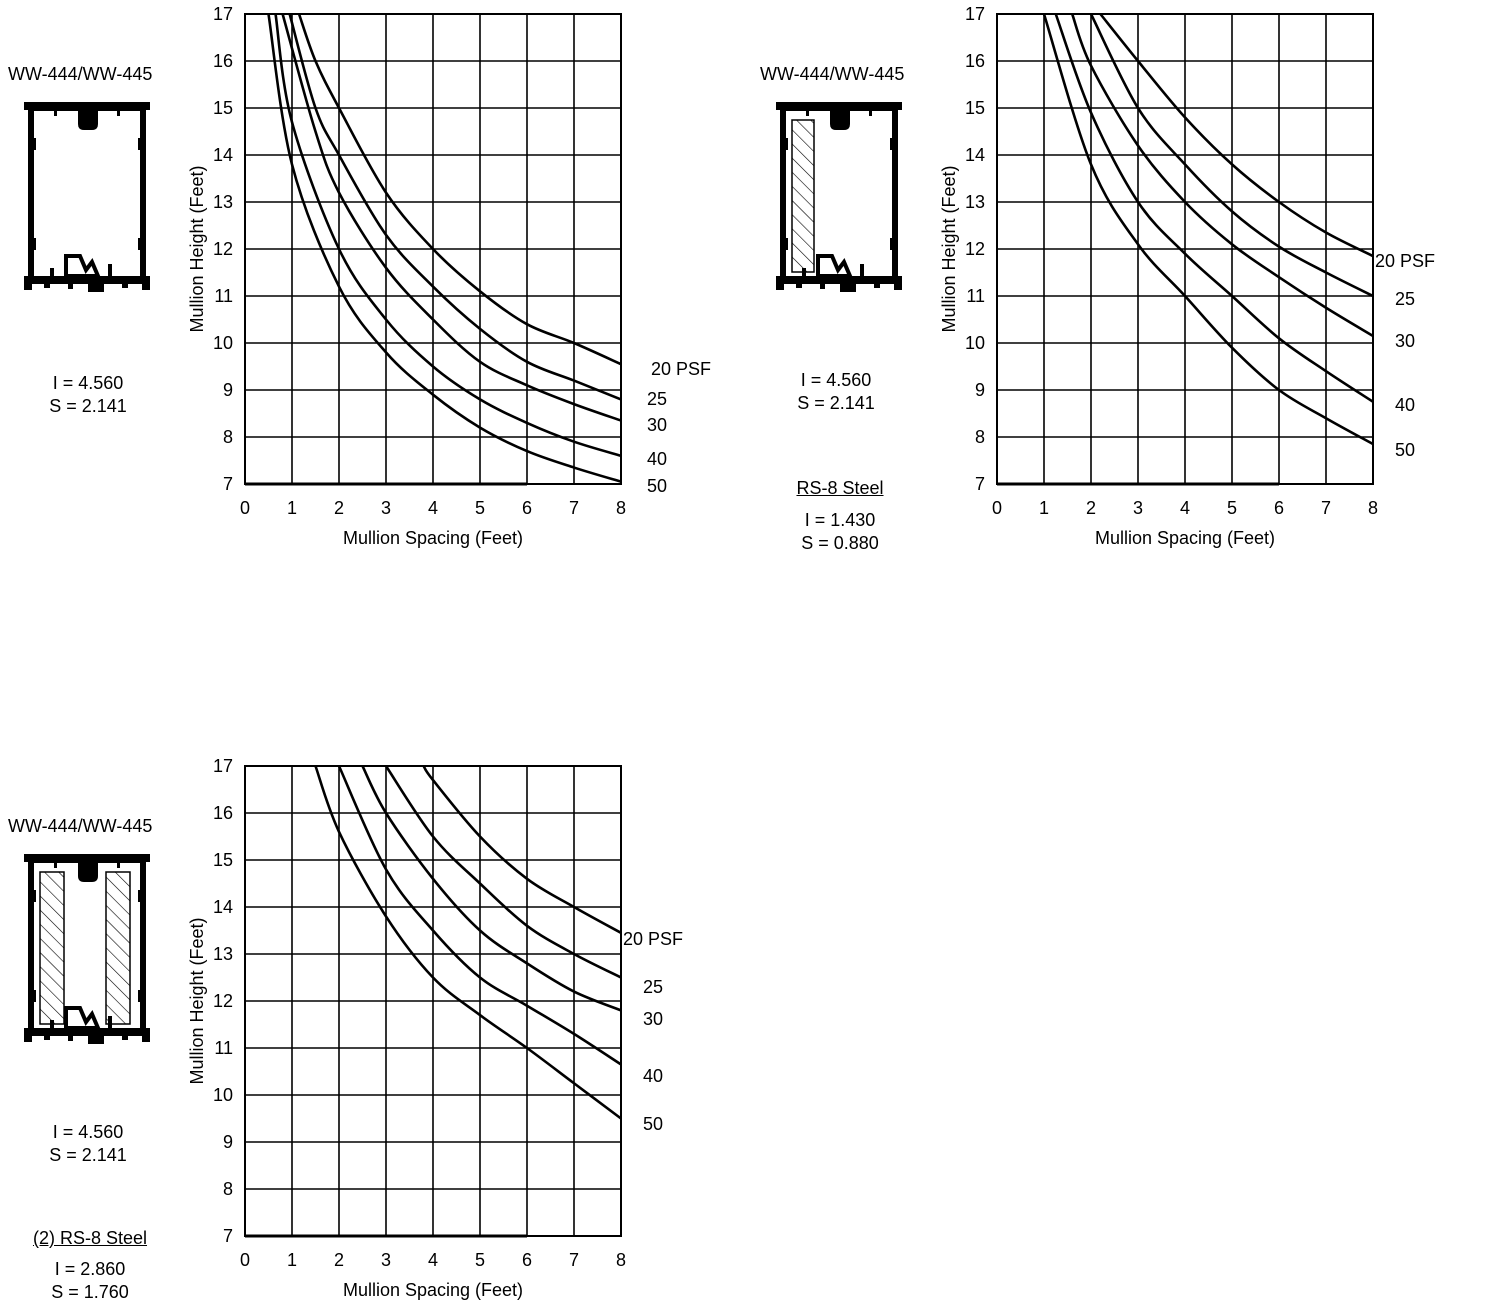 Image resolution: width=1489 pixels, height=1303 pixels. Describe the element at coordinates (1185, 538) in the screenshot. I see `x-axis-label: Mullion Spacing (Feet)` at that location.